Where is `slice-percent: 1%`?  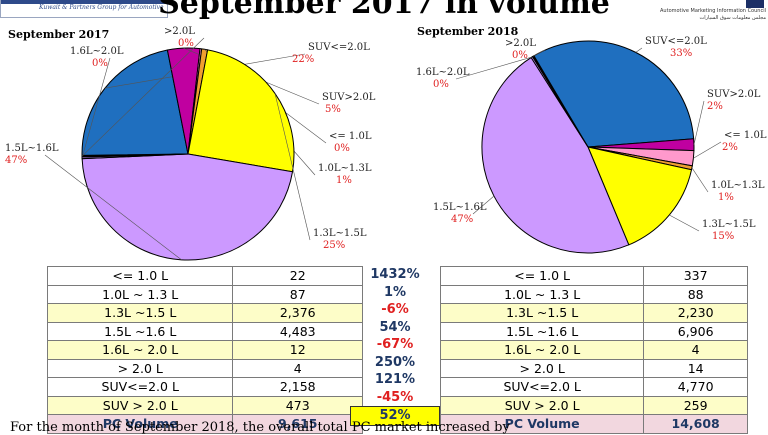 slice-percent: 1% is located at coordinates (726, 197).